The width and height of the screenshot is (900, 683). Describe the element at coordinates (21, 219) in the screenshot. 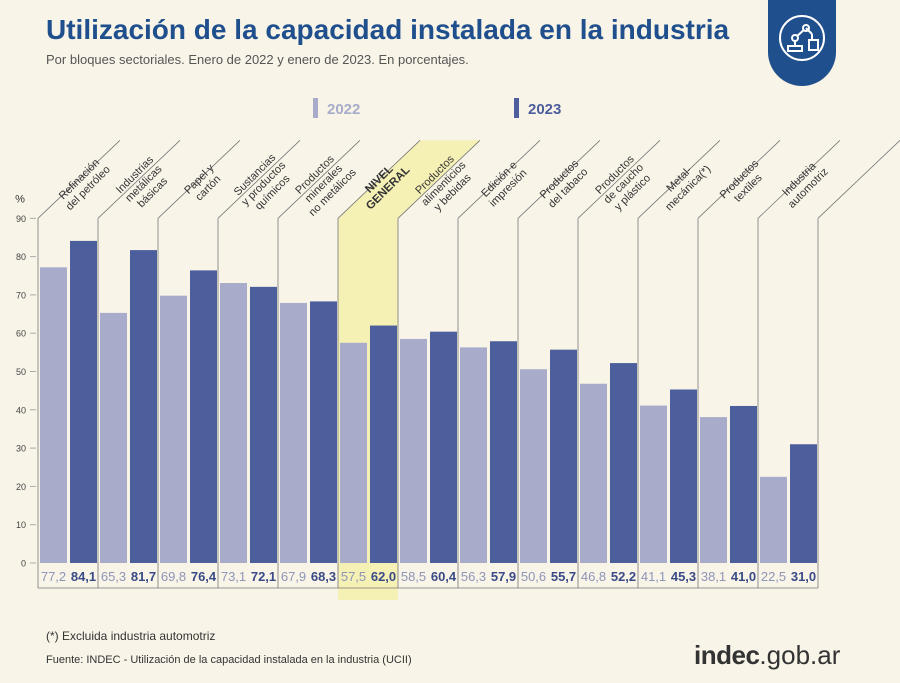

I see `y-tick-label: 90` at that location.